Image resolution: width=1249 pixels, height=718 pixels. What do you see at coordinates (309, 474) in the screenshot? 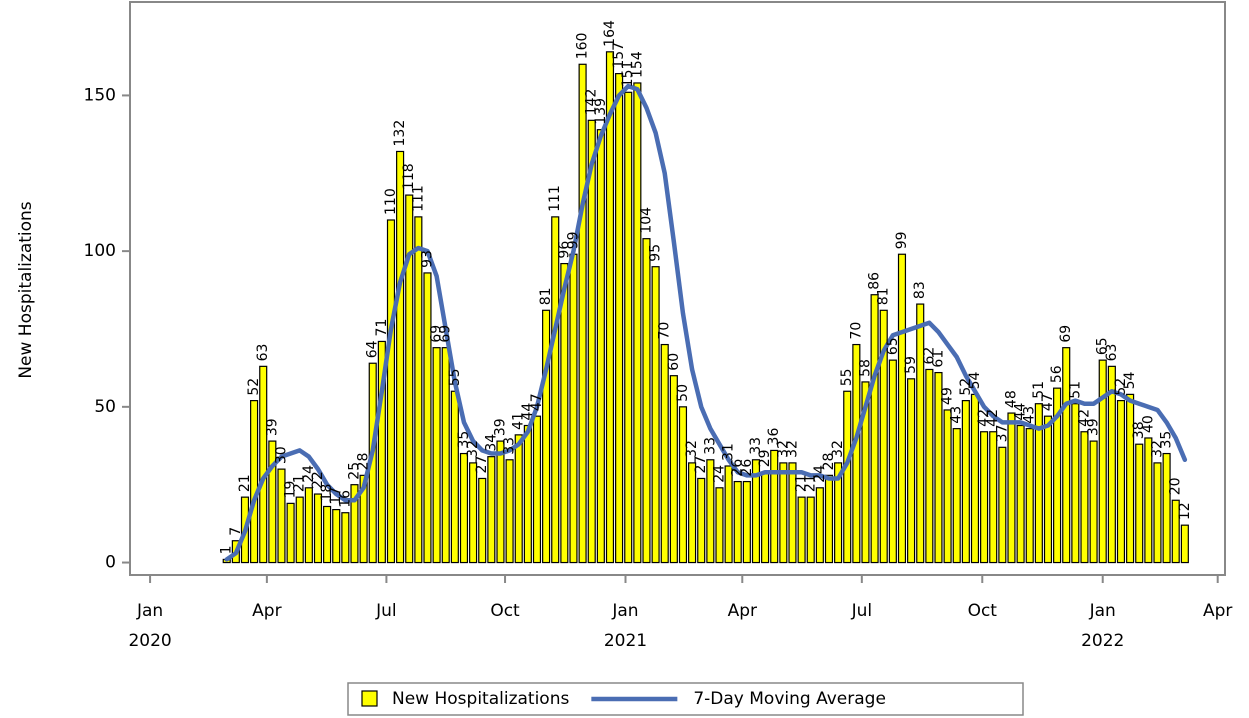
I see `data-label: 24` at bounding box center [309, 474].